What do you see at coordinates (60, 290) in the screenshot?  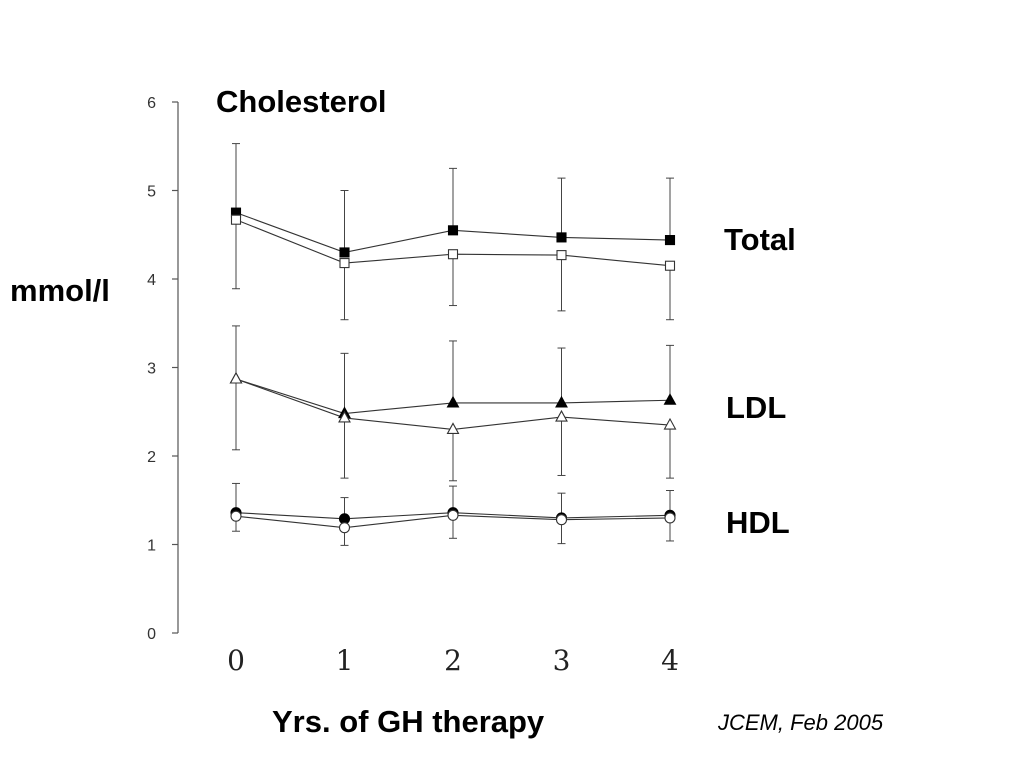 I see `y-axis-label: mmol/l` at bounding box center [60, 290].